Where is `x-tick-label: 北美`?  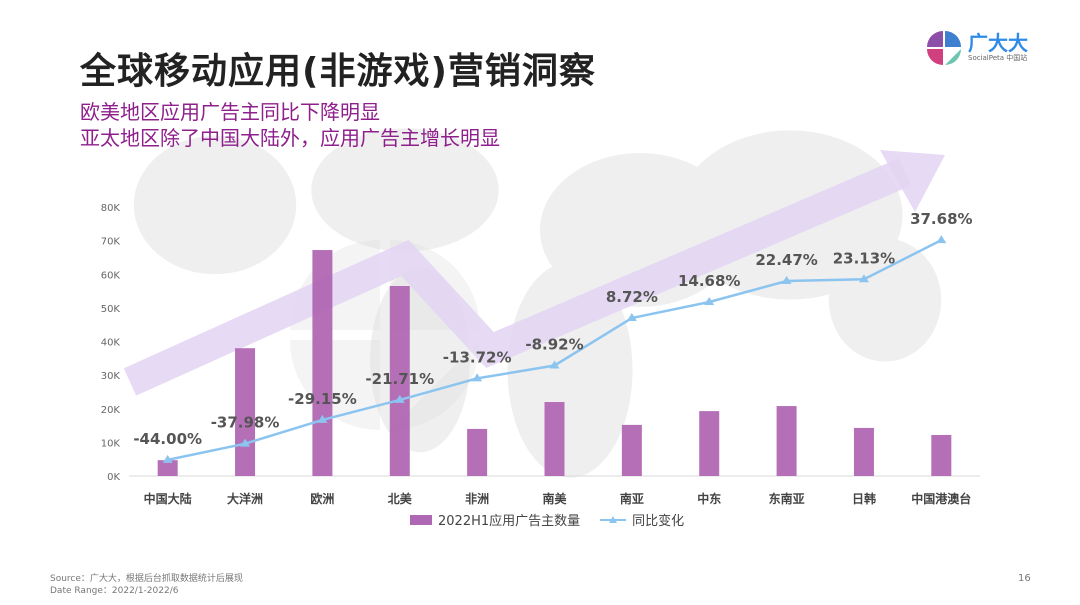
x-tick-label: 北美 is located at coordinates (400, 498).